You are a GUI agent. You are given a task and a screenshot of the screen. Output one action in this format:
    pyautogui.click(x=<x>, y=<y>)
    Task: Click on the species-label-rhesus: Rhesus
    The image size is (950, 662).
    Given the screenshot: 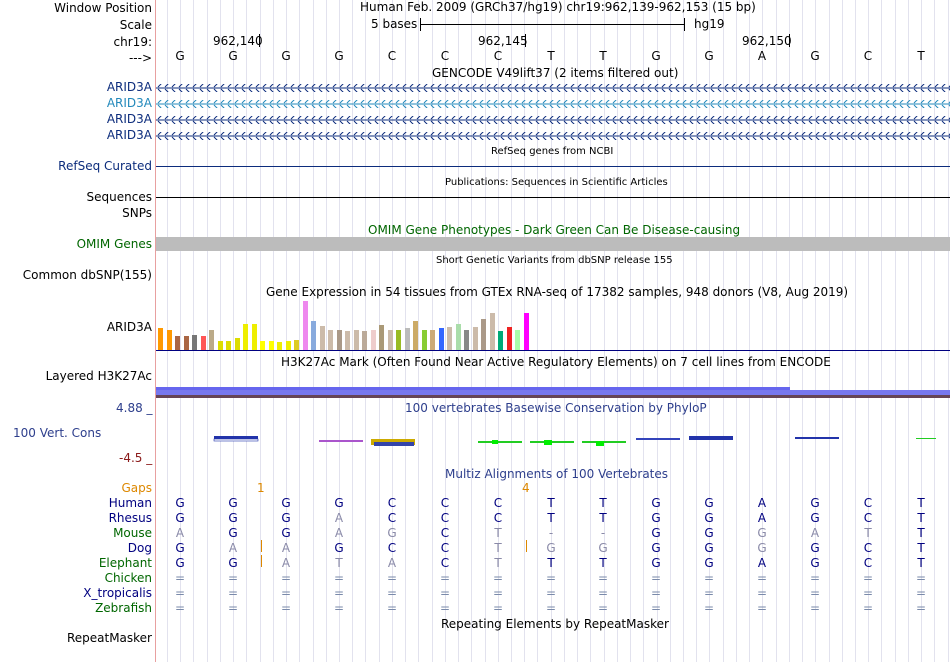 What is the action you would take?
    pyautogui.click(x=130, y=518)
    